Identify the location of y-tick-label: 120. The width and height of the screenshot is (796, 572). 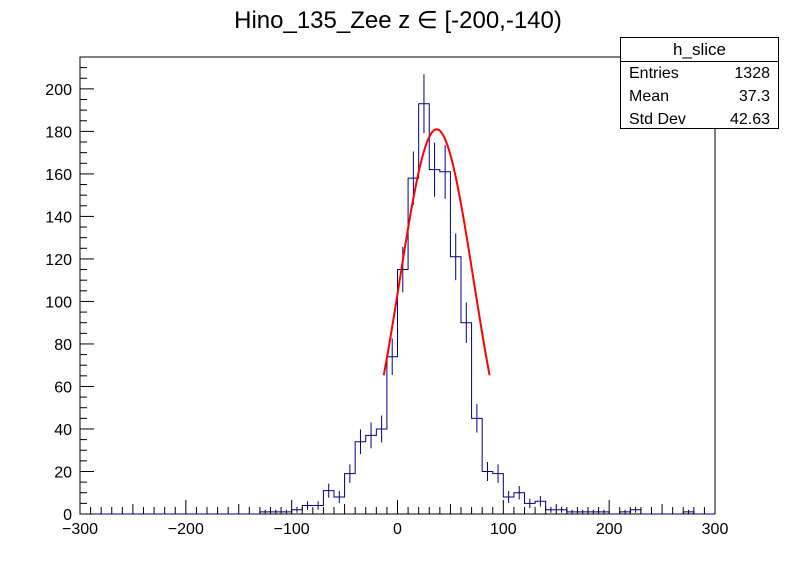
(58, 260).